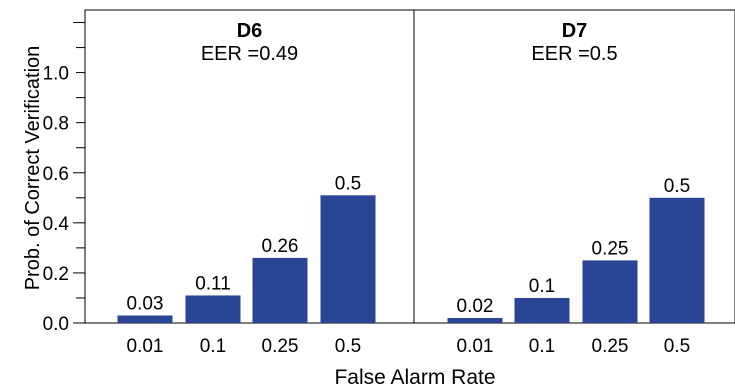 This screenshot has height=391, width=735. Describe the element at coordinates (145, 303) in the screenshot. I see `bar-value-label: 0.03` at that location.